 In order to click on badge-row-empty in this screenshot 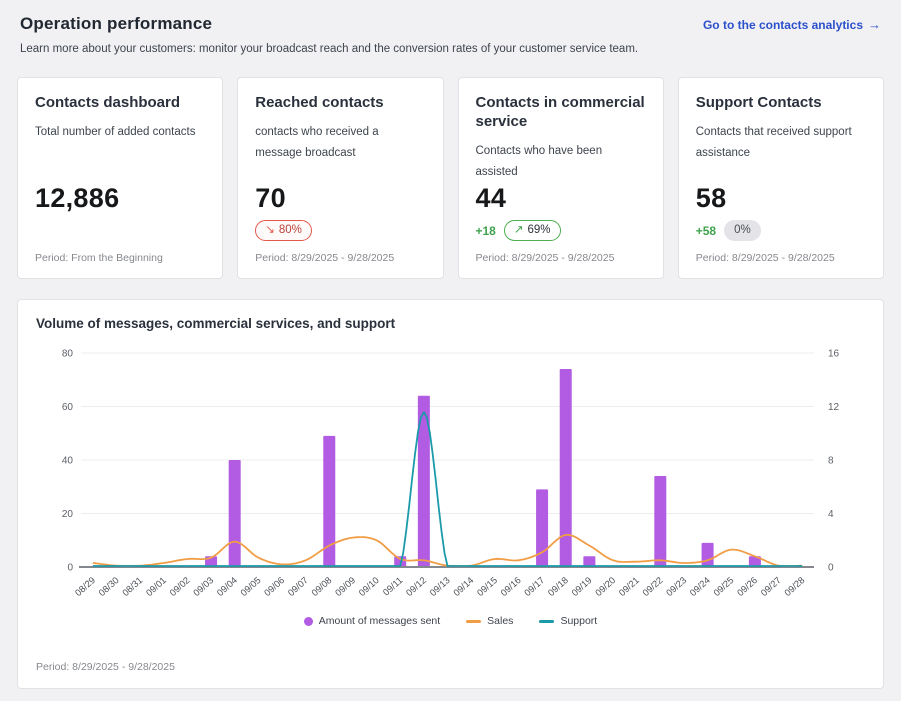, I will do `click(120, 230)`.